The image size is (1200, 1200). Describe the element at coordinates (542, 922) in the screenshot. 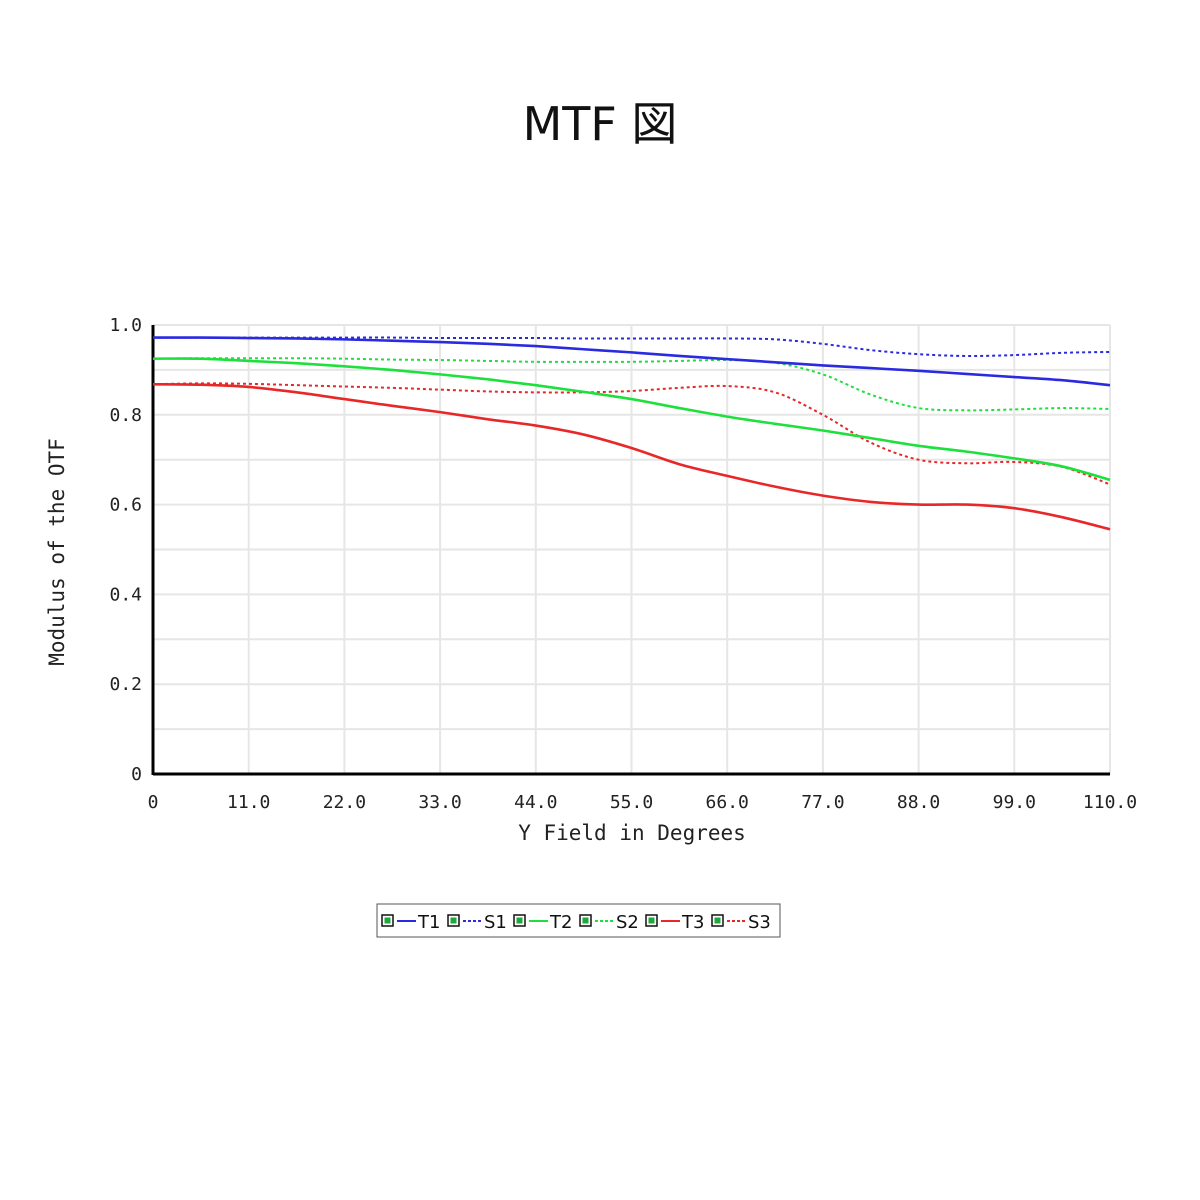

I see `legend-item-t2: T2` at that location.